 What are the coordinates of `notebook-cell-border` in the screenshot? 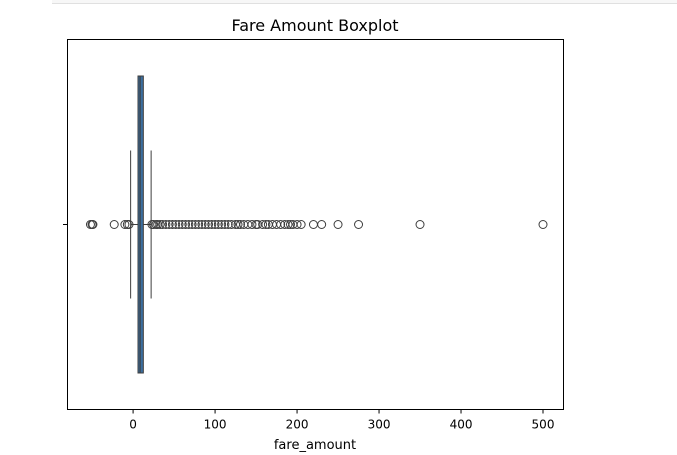 It's located at (364, 2).